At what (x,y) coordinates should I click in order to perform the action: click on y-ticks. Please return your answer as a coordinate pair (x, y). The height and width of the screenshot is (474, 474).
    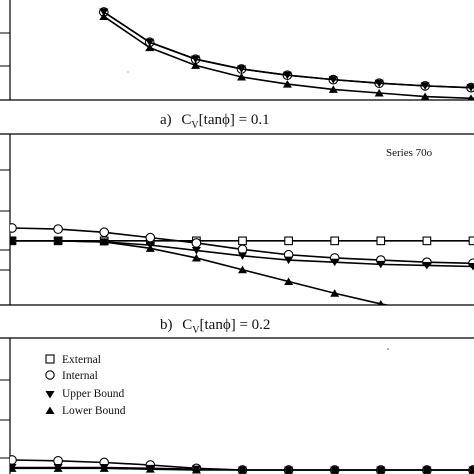
    Looking at the image, I should click on (5, 245).